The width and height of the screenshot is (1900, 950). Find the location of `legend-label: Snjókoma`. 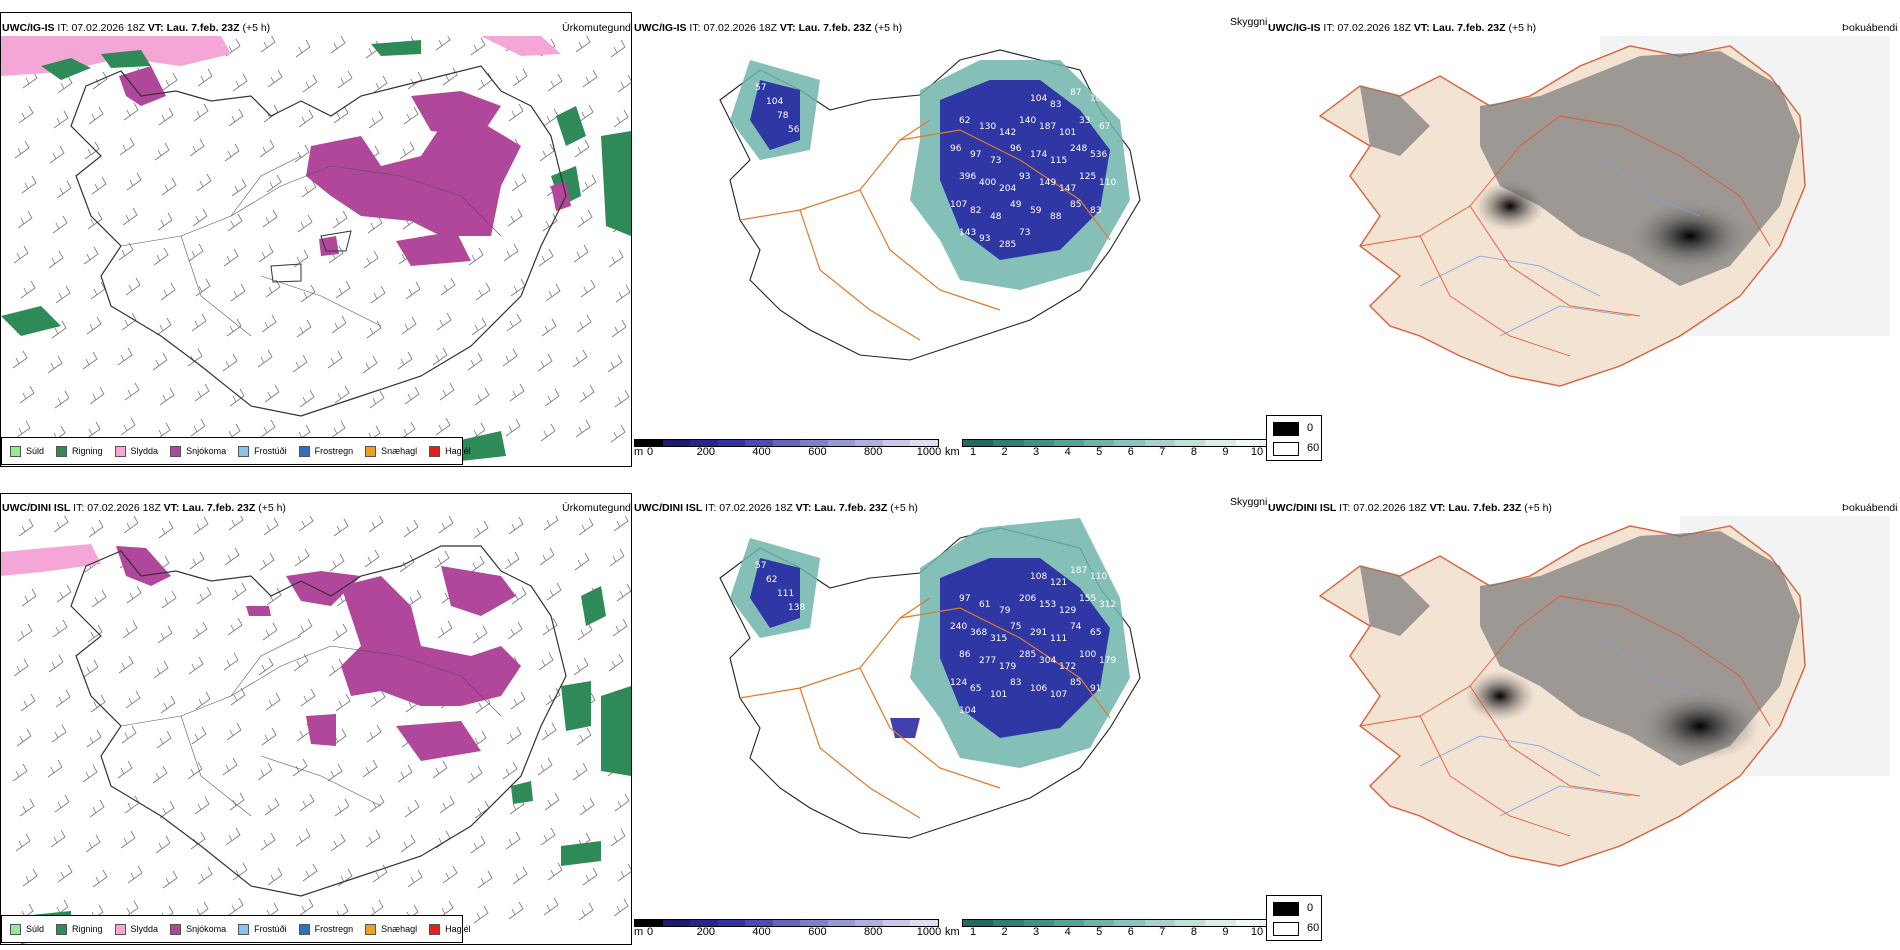

legend-label: Snjókoma is located at coordinates (206, 929).